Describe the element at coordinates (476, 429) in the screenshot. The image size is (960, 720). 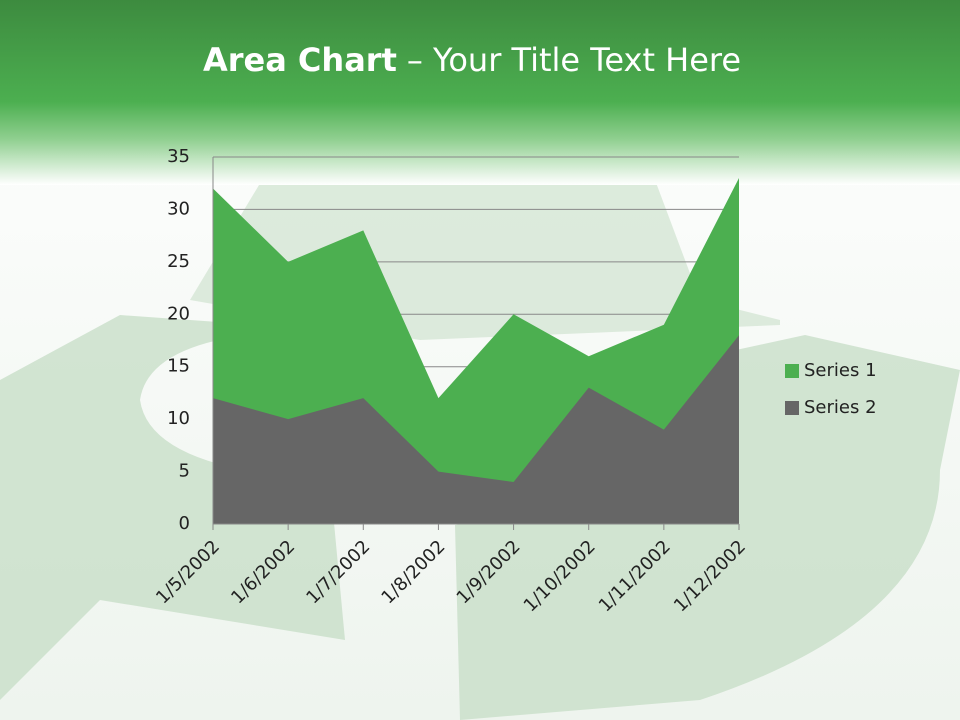
I see `area` at that location.